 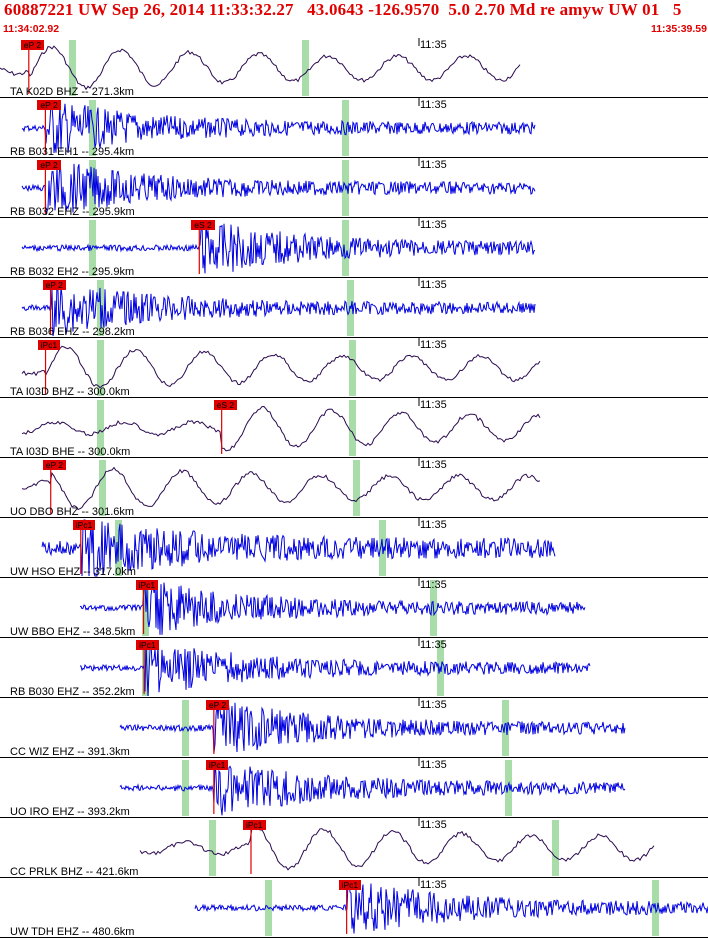 I want to click on trace-panel: eP 2 11:35 CC WIZ EHZ -- 391.3km, so click(x=354, y=728).